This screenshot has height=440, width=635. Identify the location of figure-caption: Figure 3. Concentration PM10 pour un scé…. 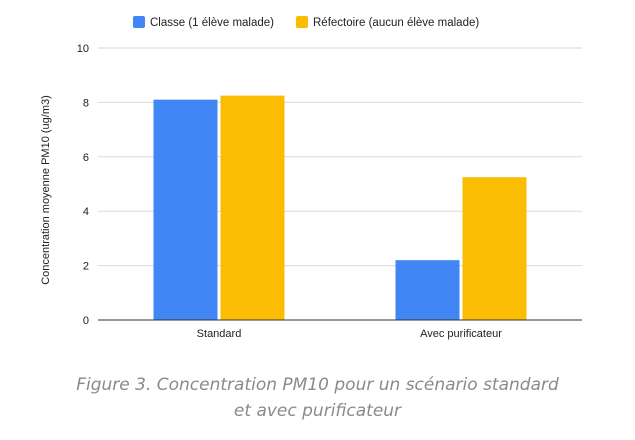
(317, 398).